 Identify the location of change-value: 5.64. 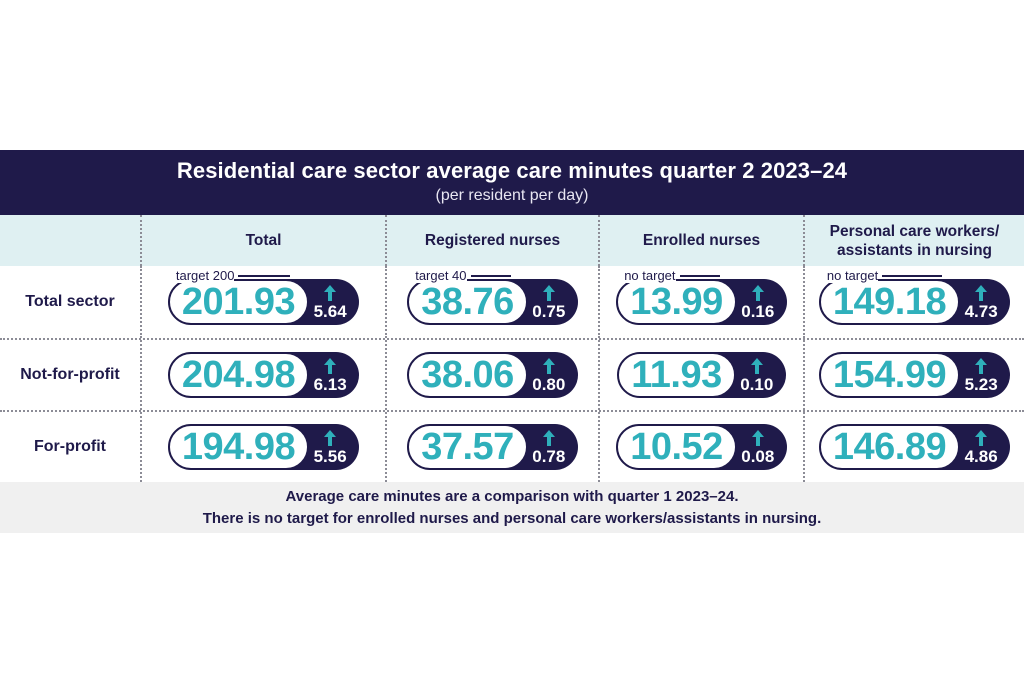
(330, 311).